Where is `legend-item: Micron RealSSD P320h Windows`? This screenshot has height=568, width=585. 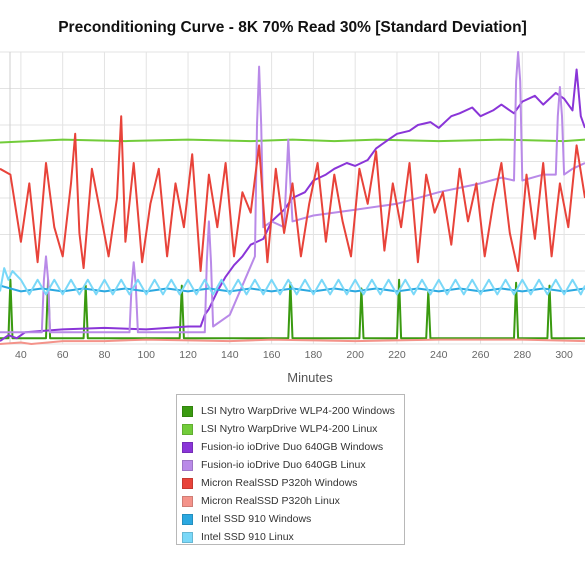 legend-item: Micron RealSSD P320h Windows is located at coordinates (290, 483).